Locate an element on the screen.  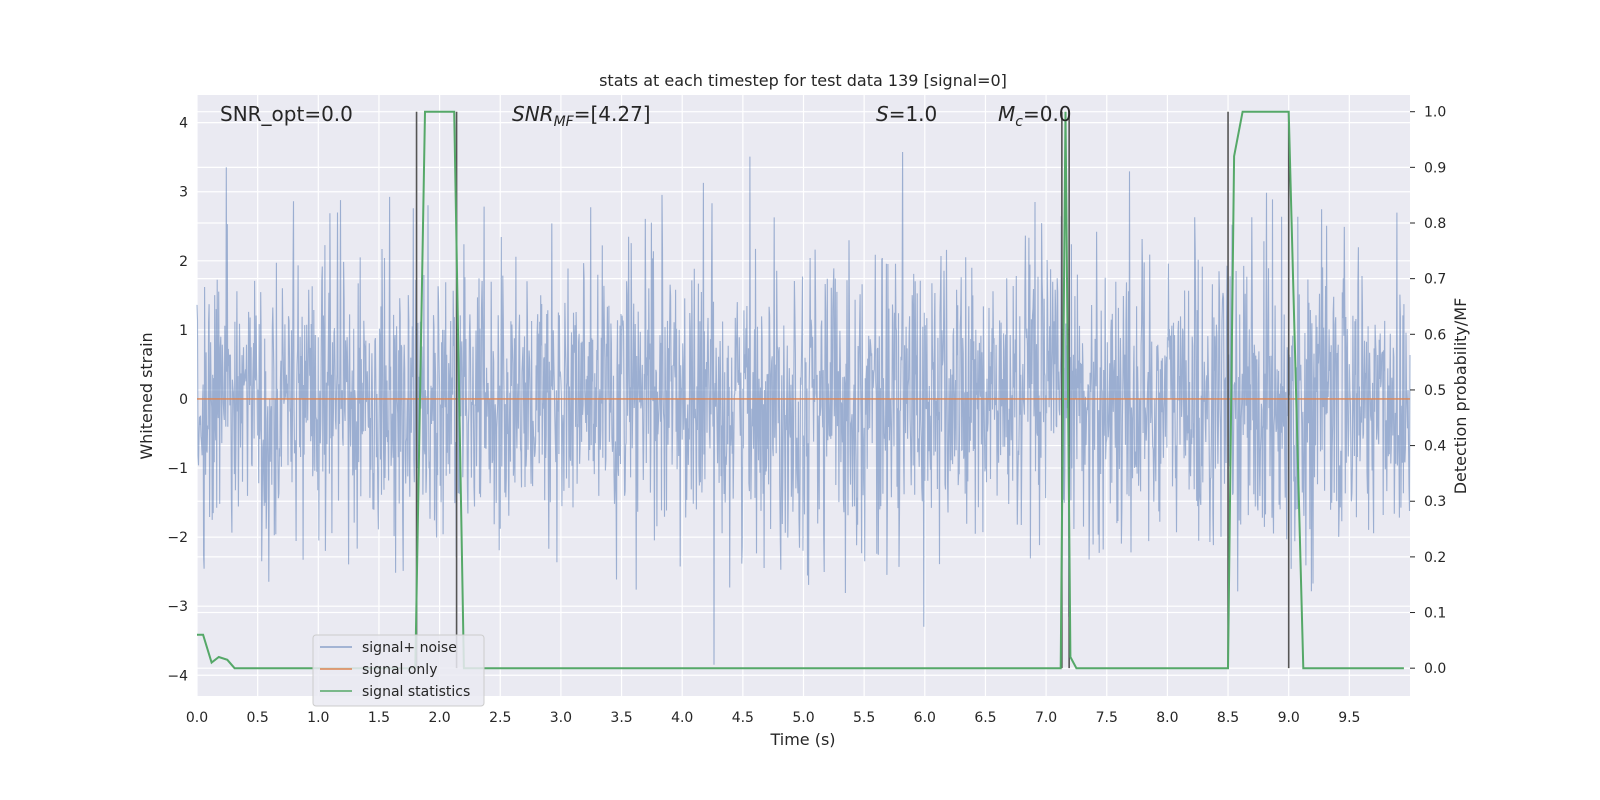
annotation-s: S=1.0 is located at coordinates (906, 114).